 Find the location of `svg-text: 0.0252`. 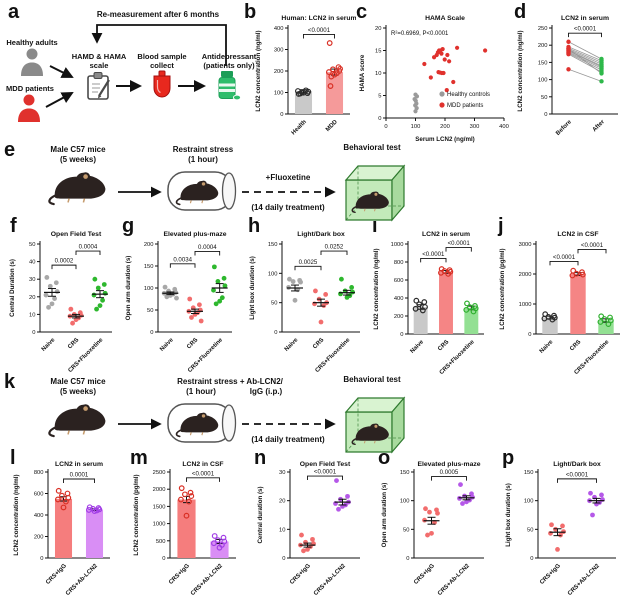

svg-text: 0.0252 is located at coordinates (334, 247).